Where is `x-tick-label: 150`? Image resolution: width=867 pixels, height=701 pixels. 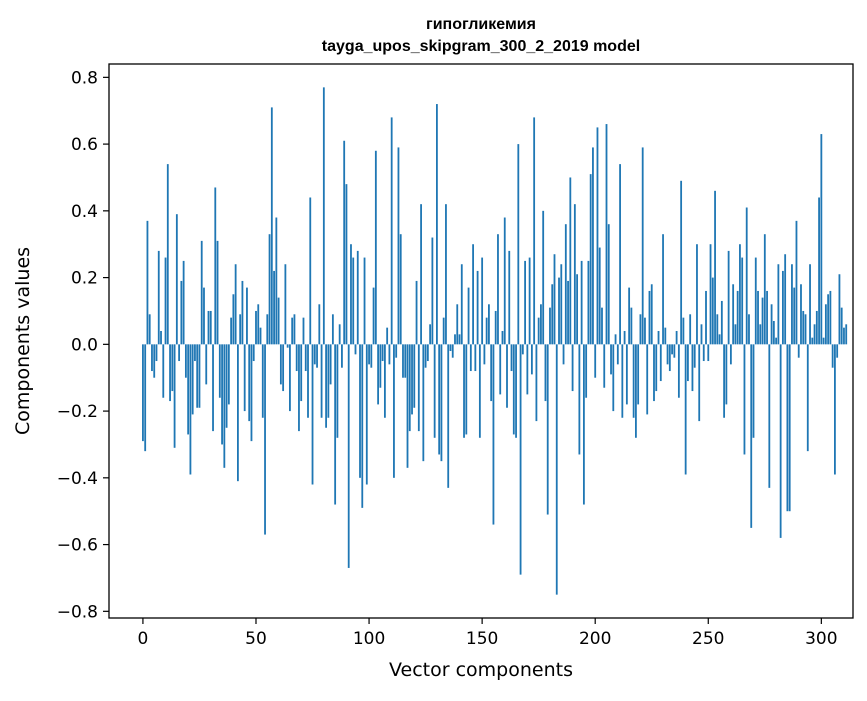 x-tick-label: 150 is located at coordinates (482, 639).